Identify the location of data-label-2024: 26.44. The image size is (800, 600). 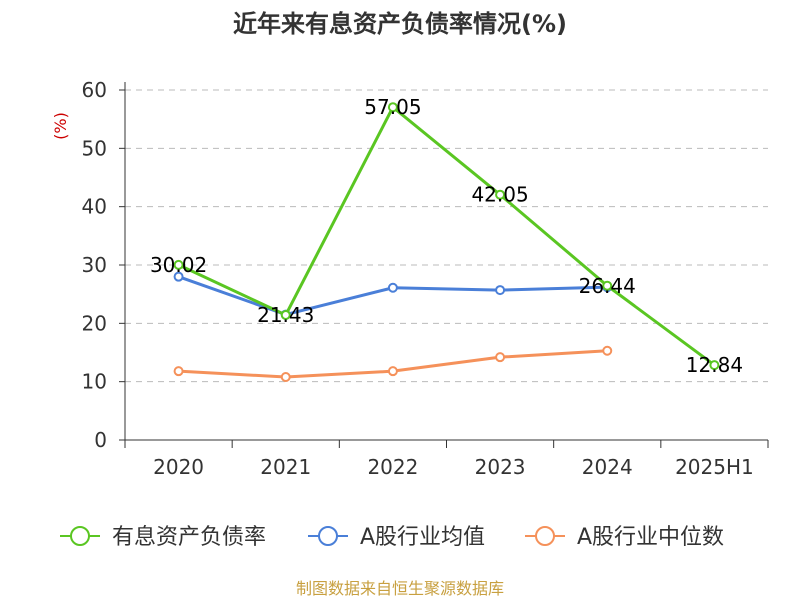
(607, 286).